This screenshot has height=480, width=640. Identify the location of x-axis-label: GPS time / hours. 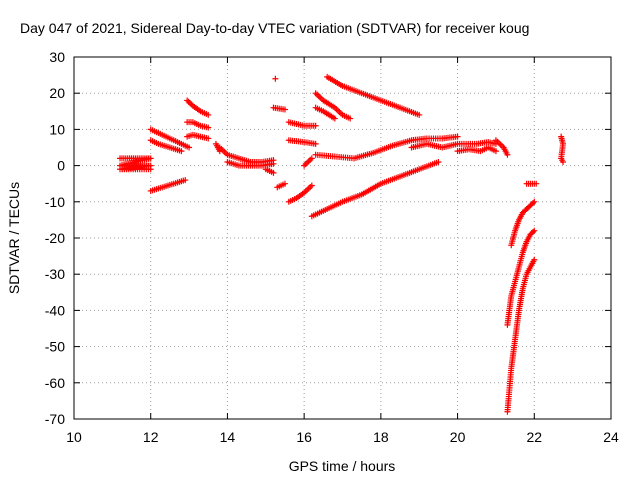
(342, 466).